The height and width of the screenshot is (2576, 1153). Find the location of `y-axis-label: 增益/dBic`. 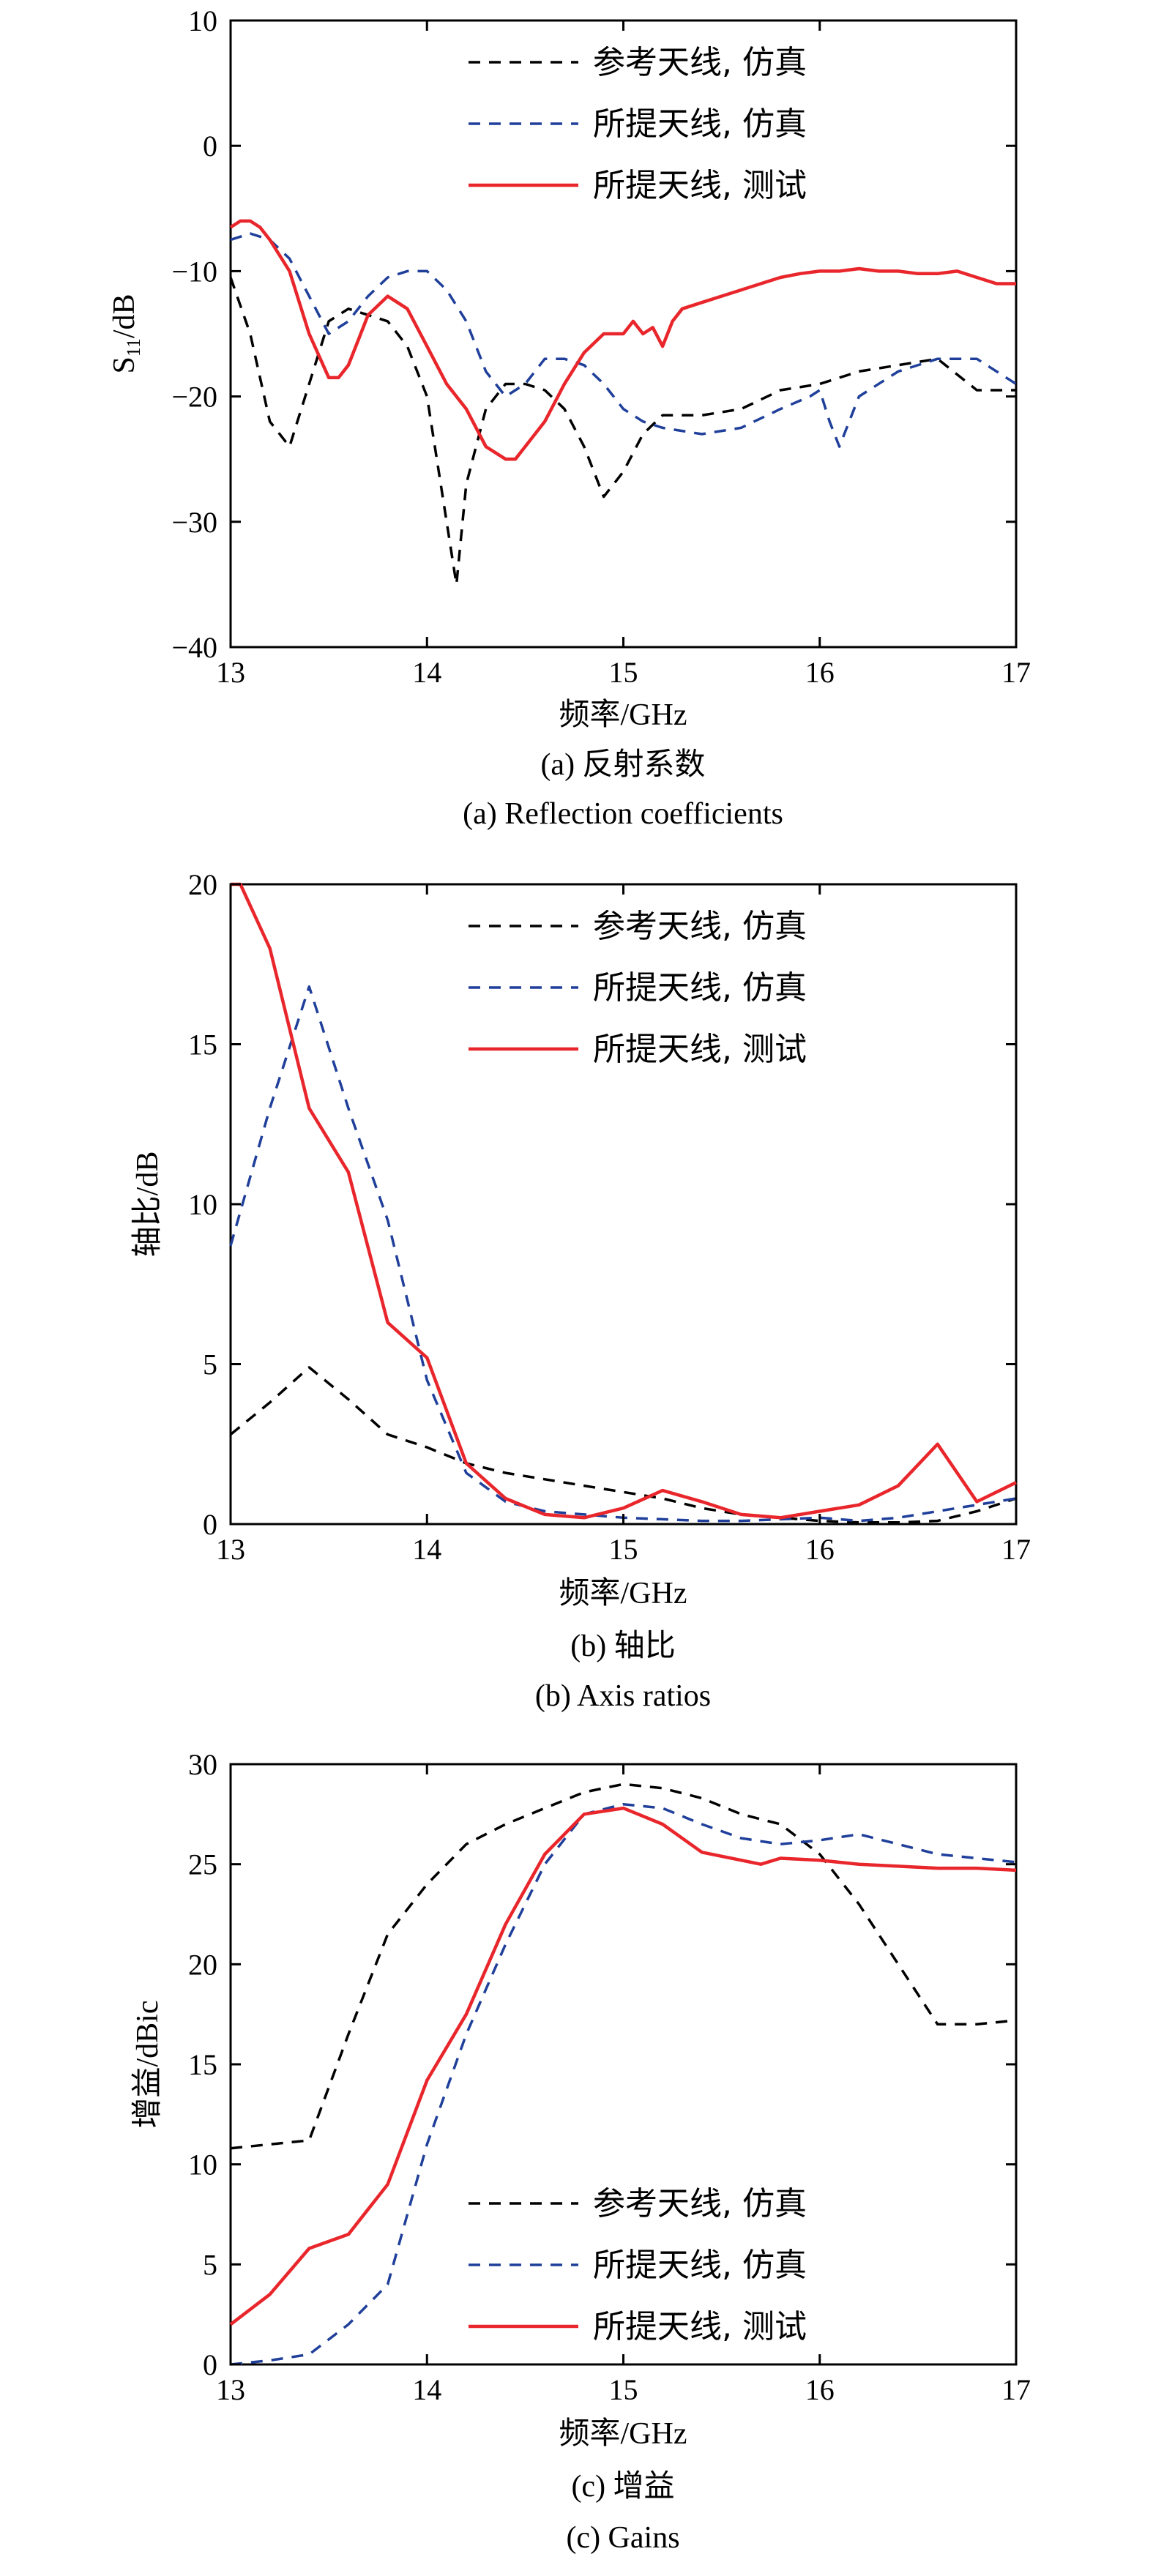

y-axis-label: 增益/dBic is located at coordinates (148, 2065).